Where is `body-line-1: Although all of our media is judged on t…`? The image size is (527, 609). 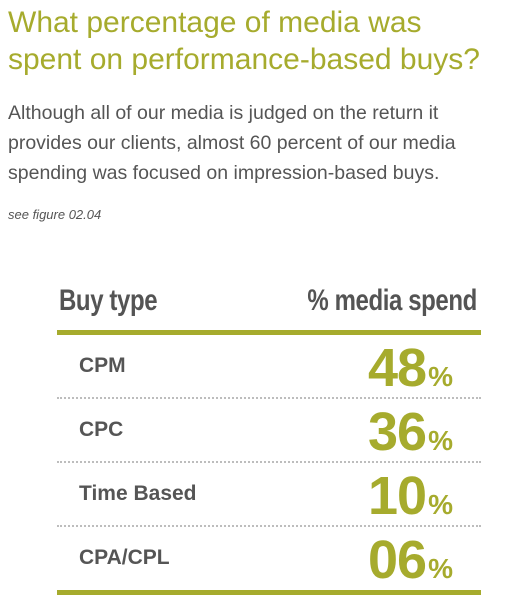 body-line-1: Although all of our media is judged on t… is located at coordinates (223, 113).